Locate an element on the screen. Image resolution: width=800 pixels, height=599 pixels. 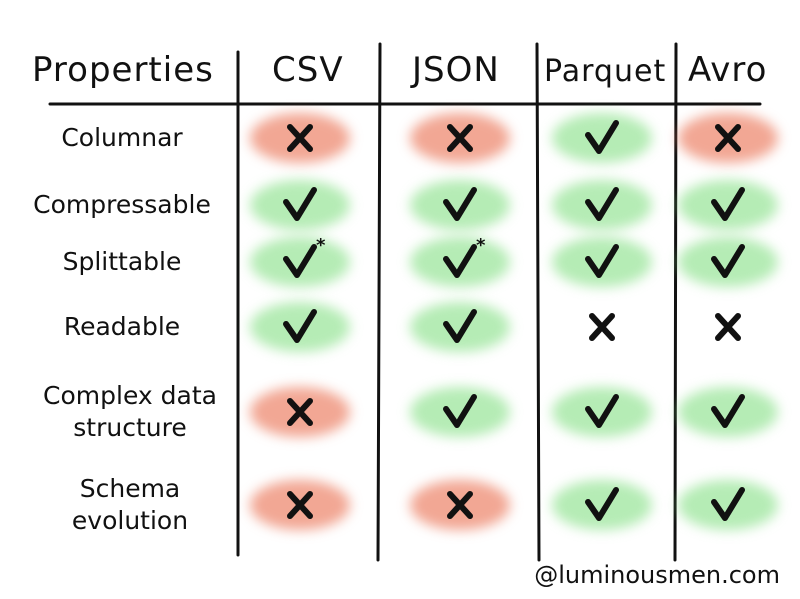
row-label: Splittable is located at coordinates (122, 261).